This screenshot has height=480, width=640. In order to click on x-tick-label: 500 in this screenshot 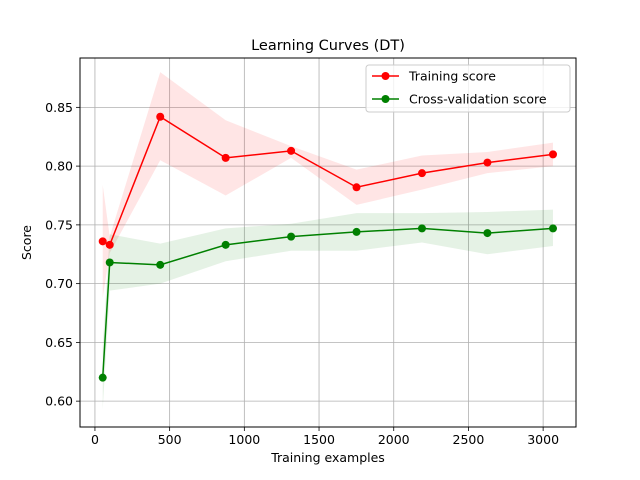, I will do `click(170, 439)`.